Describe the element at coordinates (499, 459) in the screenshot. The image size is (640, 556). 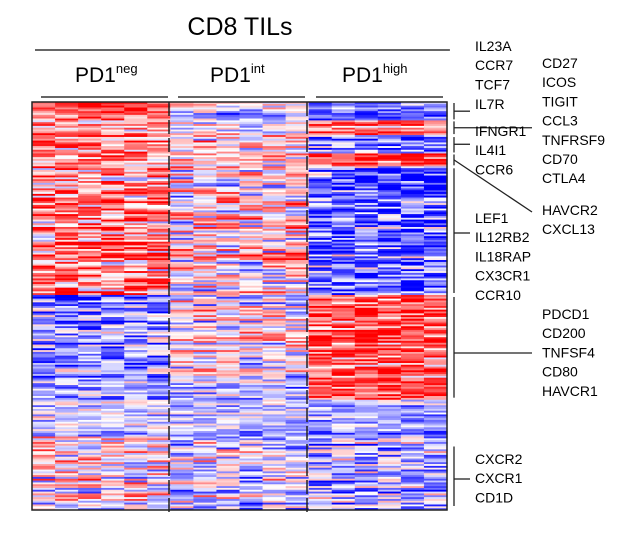
I see `gene-label: CXCR2` at that location.